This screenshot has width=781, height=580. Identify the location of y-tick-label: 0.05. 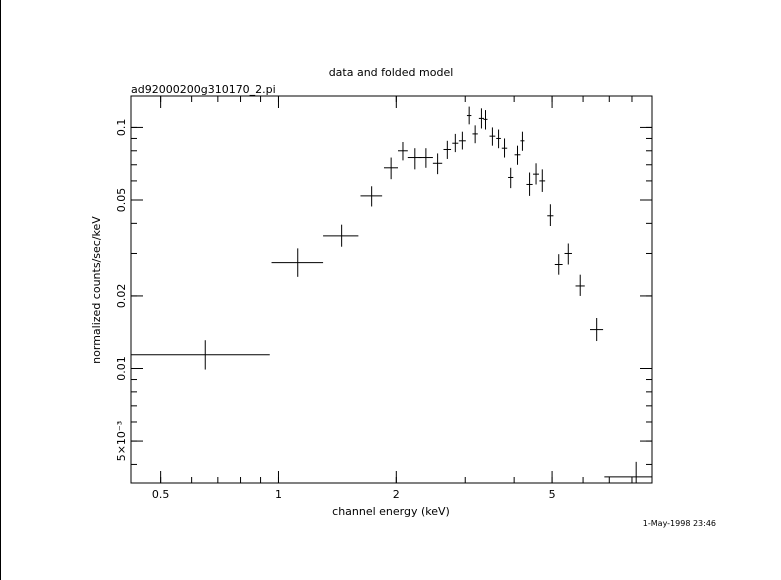
(121, 200).